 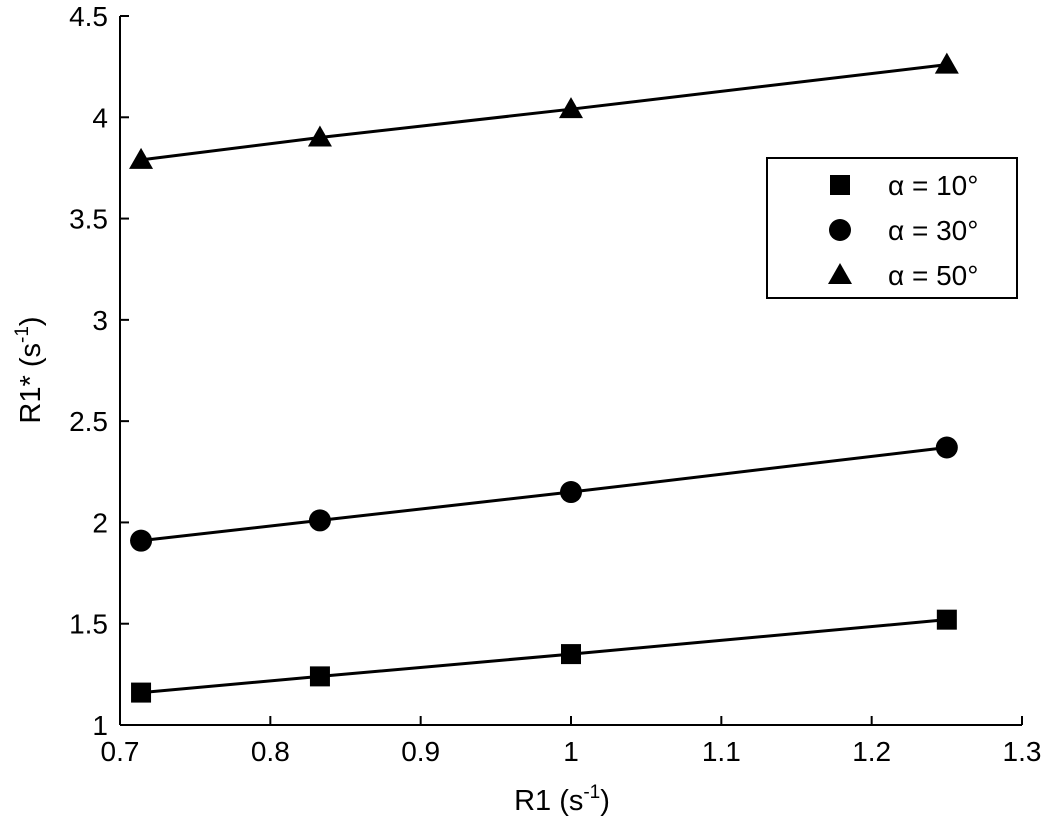 I want to click on y-tick-label: 4.5, so click(x=88, y=16).